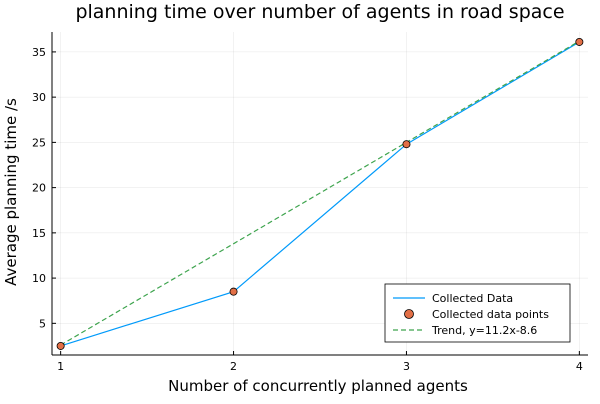 The width and height of the screenshot is (600, 404). Describe the element at coordinates (60, 366) in the screenshot. I see `x-tick-label: 1` at that location.